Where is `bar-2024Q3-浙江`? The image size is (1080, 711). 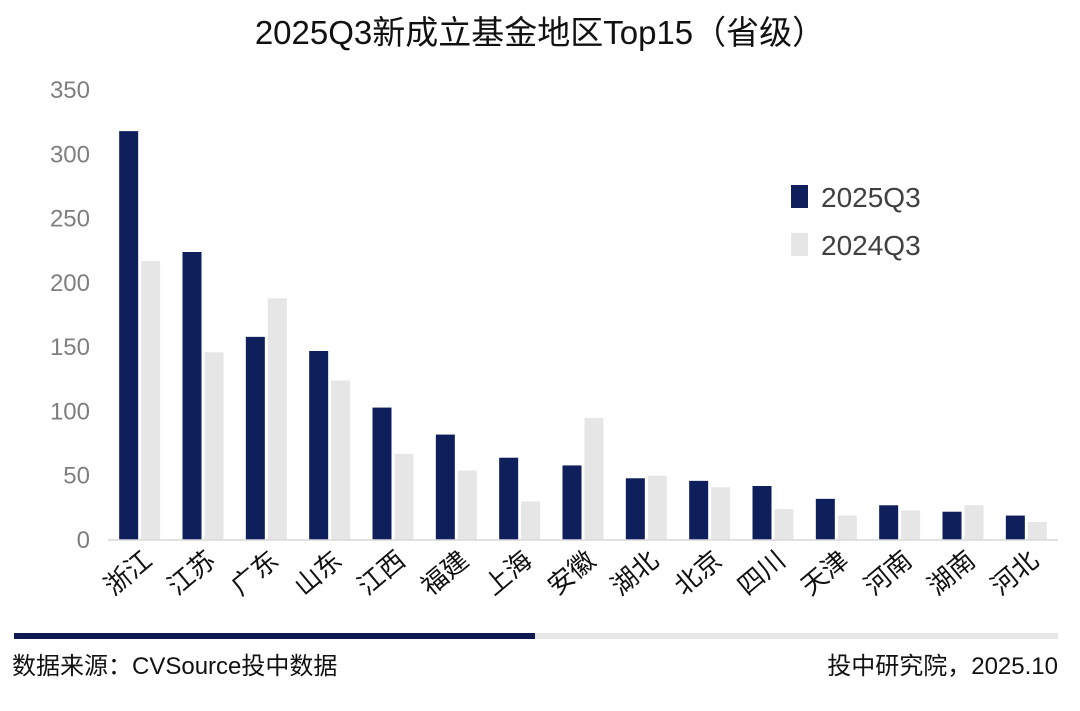 bar-2024Q3-浙江 is located at coordinates (151, 400).